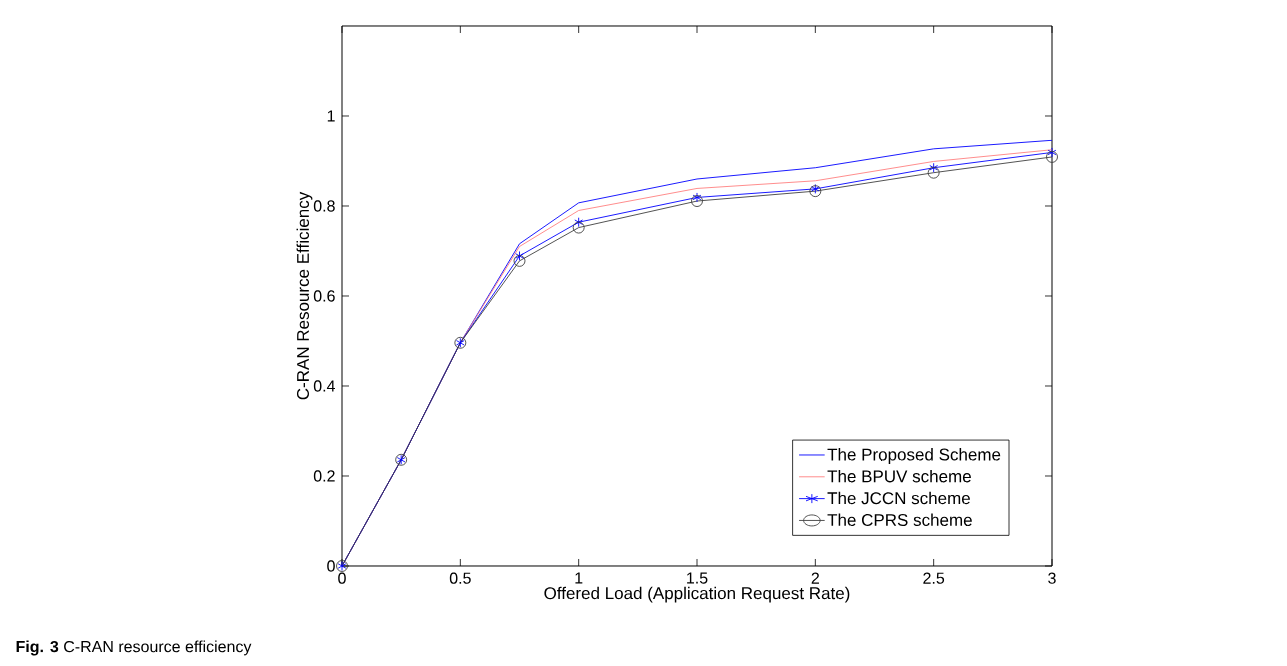  Describe the element at coordinates (899, 520) in the screenshot. I see `legend-label: The CPRS scheme` at that location.